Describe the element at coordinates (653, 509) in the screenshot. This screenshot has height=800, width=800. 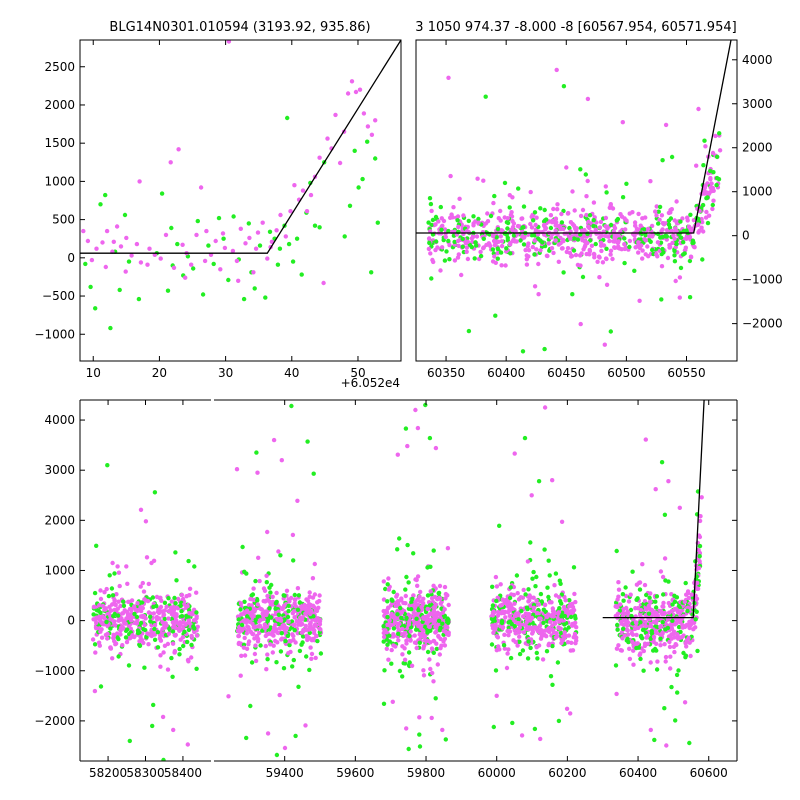
I see `model-curve` at that location.